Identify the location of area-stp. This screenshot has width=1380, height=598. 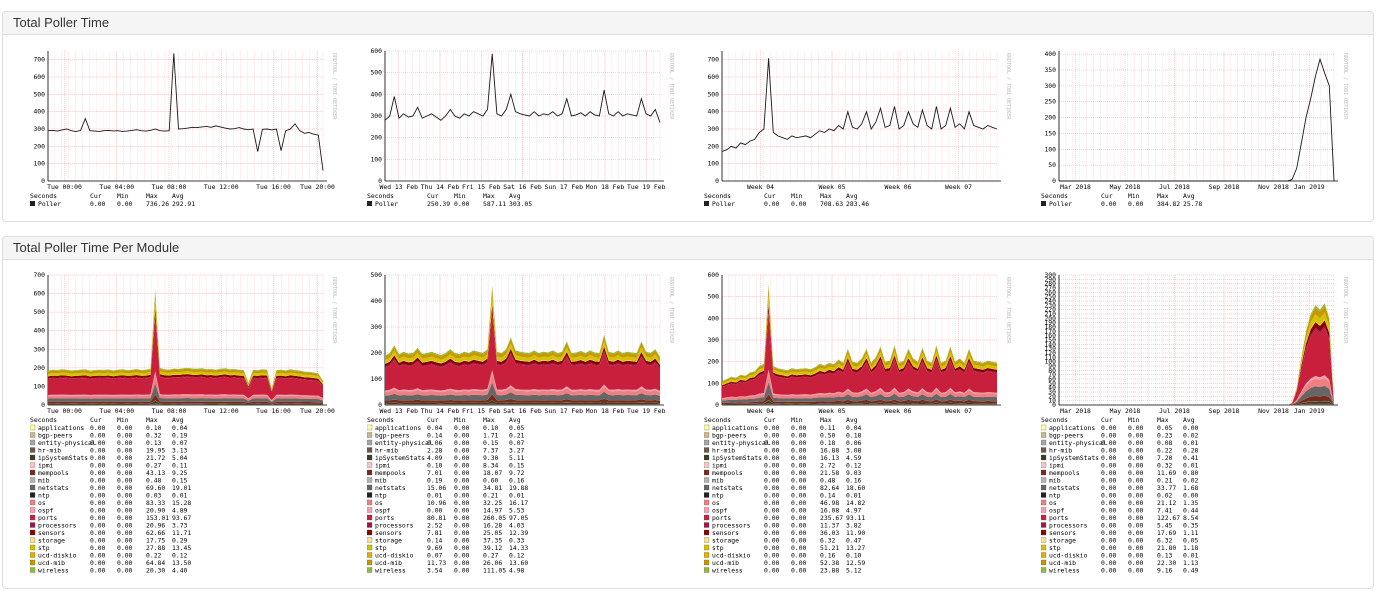
(859, 339).